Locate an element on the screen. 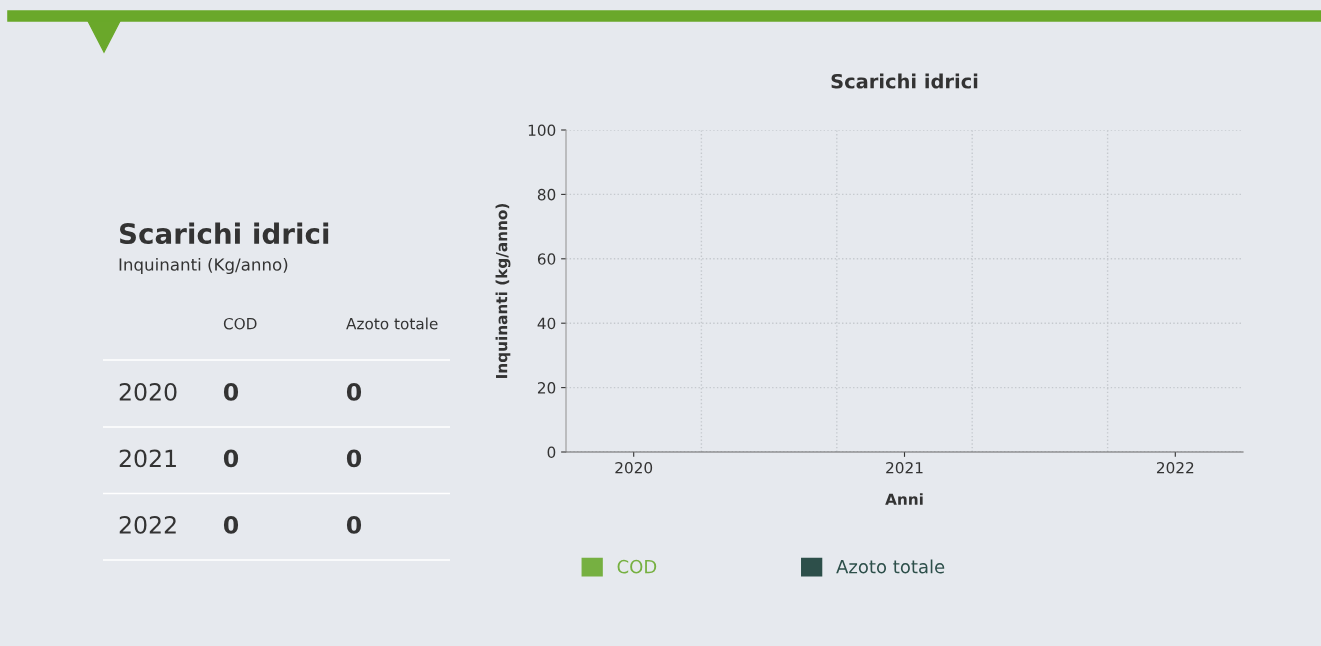 Image resolution: width=1321 pixels, height=646 pixels. y-tick-label: 100 is located at coordinates (542, 130).